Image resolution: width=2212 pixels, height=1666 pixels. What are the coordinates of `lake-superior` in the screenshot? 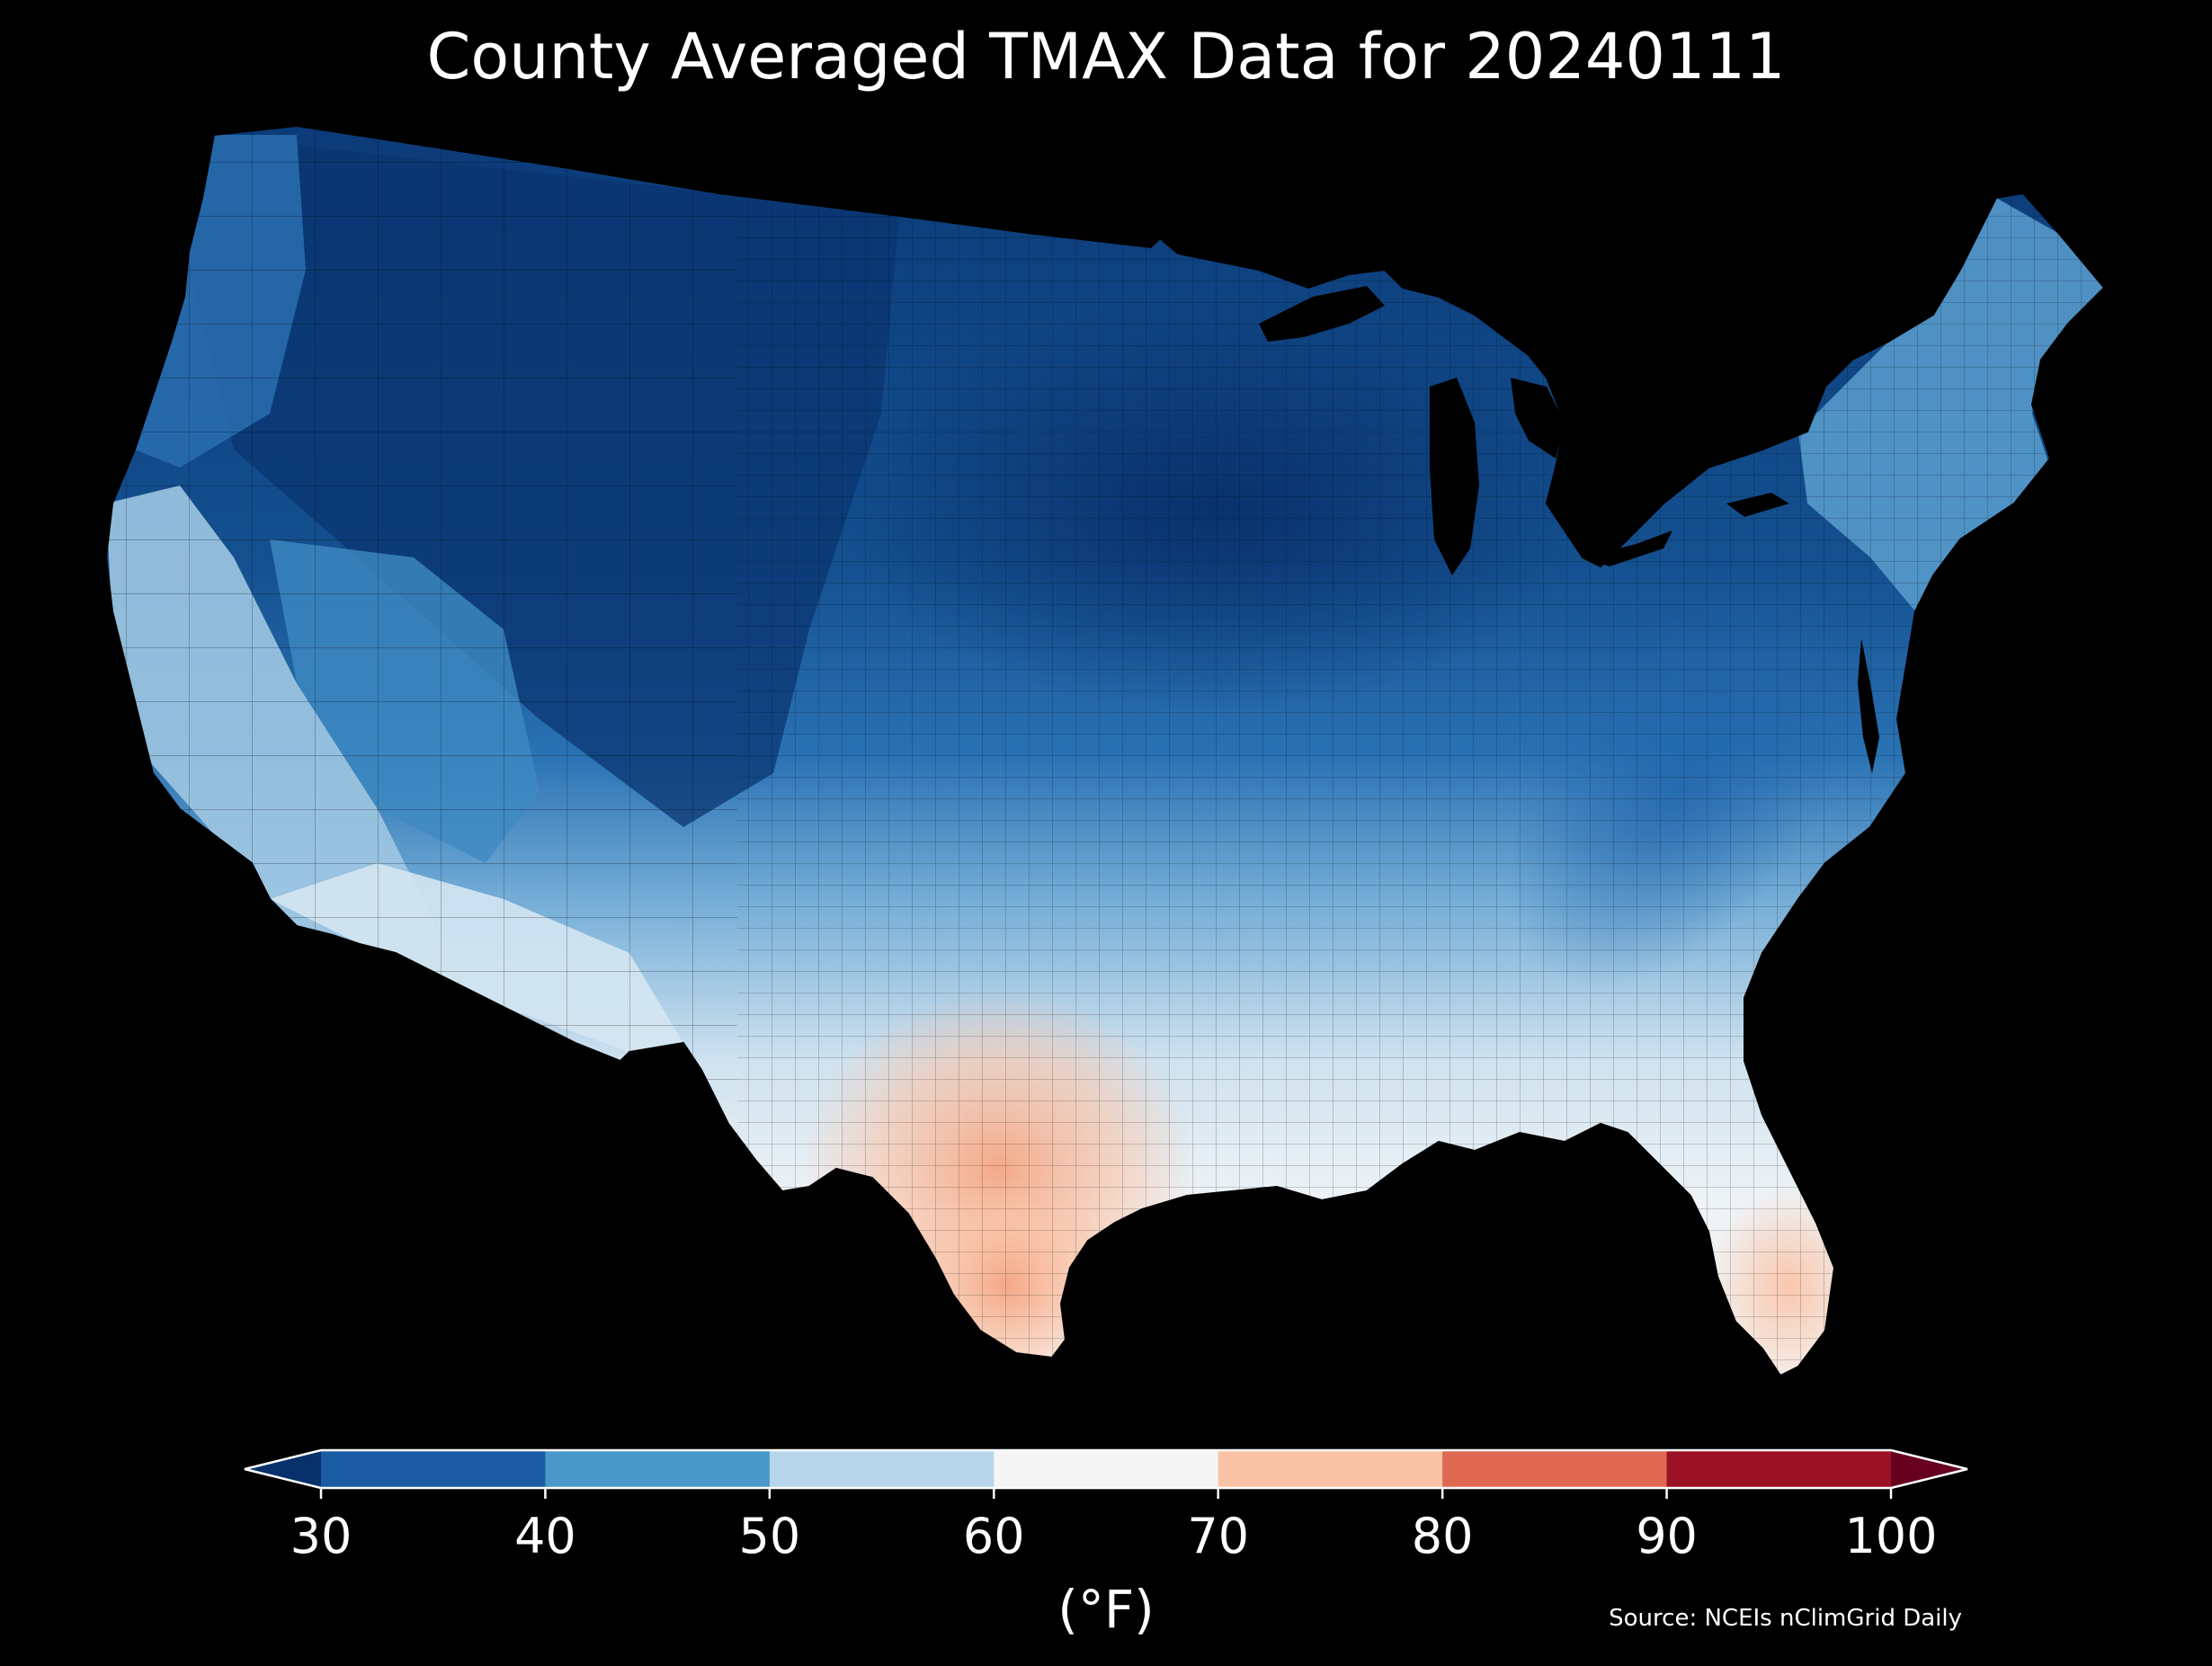 It's located at (1322, 314).